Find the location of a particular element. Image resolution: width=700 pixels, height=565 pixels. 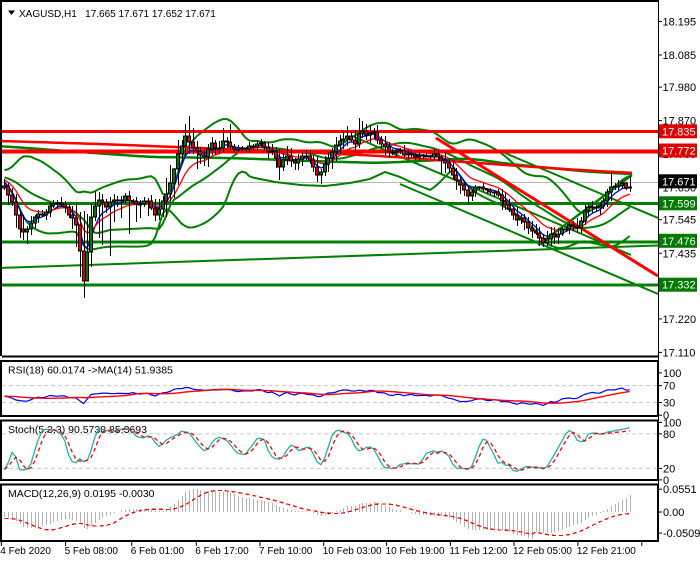

svg-text: 17.545 is located at coordinates (680, 221).